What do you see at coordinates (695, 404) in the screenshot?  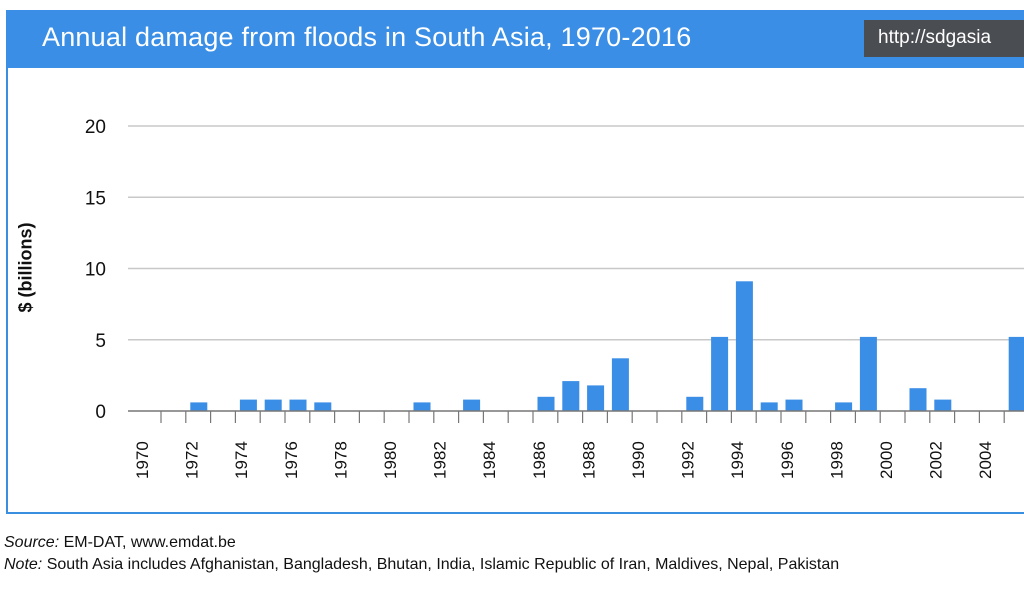 I see `bar-1991` at bounding box center [695, 404].